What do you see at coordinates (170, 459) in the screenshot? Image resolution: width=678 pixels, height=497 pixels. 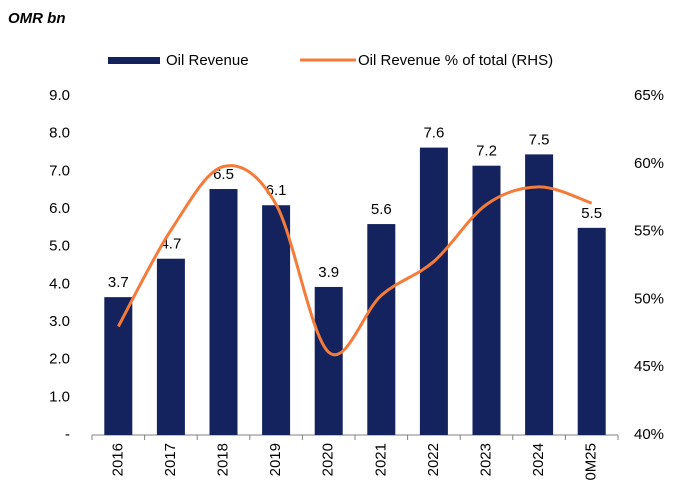 I see `x-tick-label: 2017` at bounding box center [170, 459].